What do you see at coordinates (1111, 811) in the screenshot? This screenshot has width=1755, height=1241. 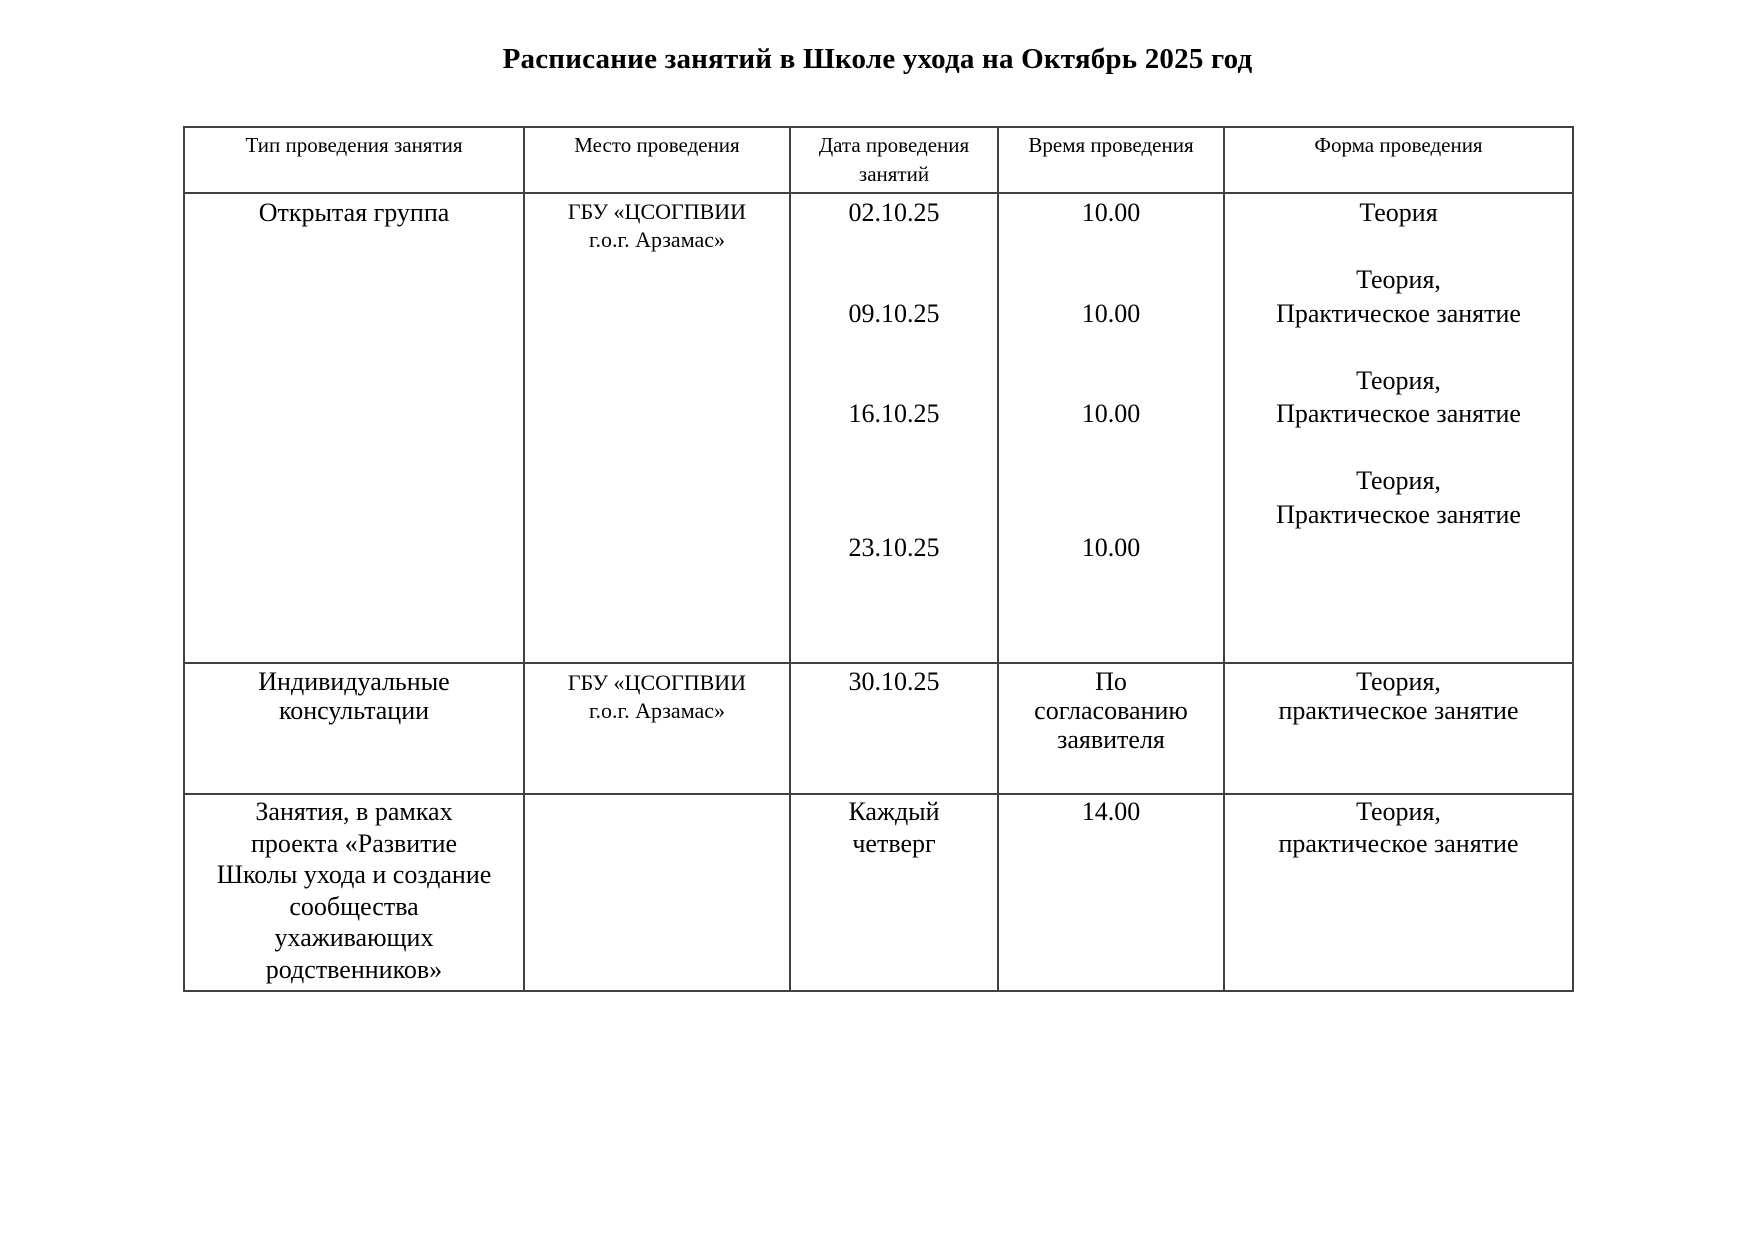 I see `cell-line: 14.00` at bounding box center [1111, 811].